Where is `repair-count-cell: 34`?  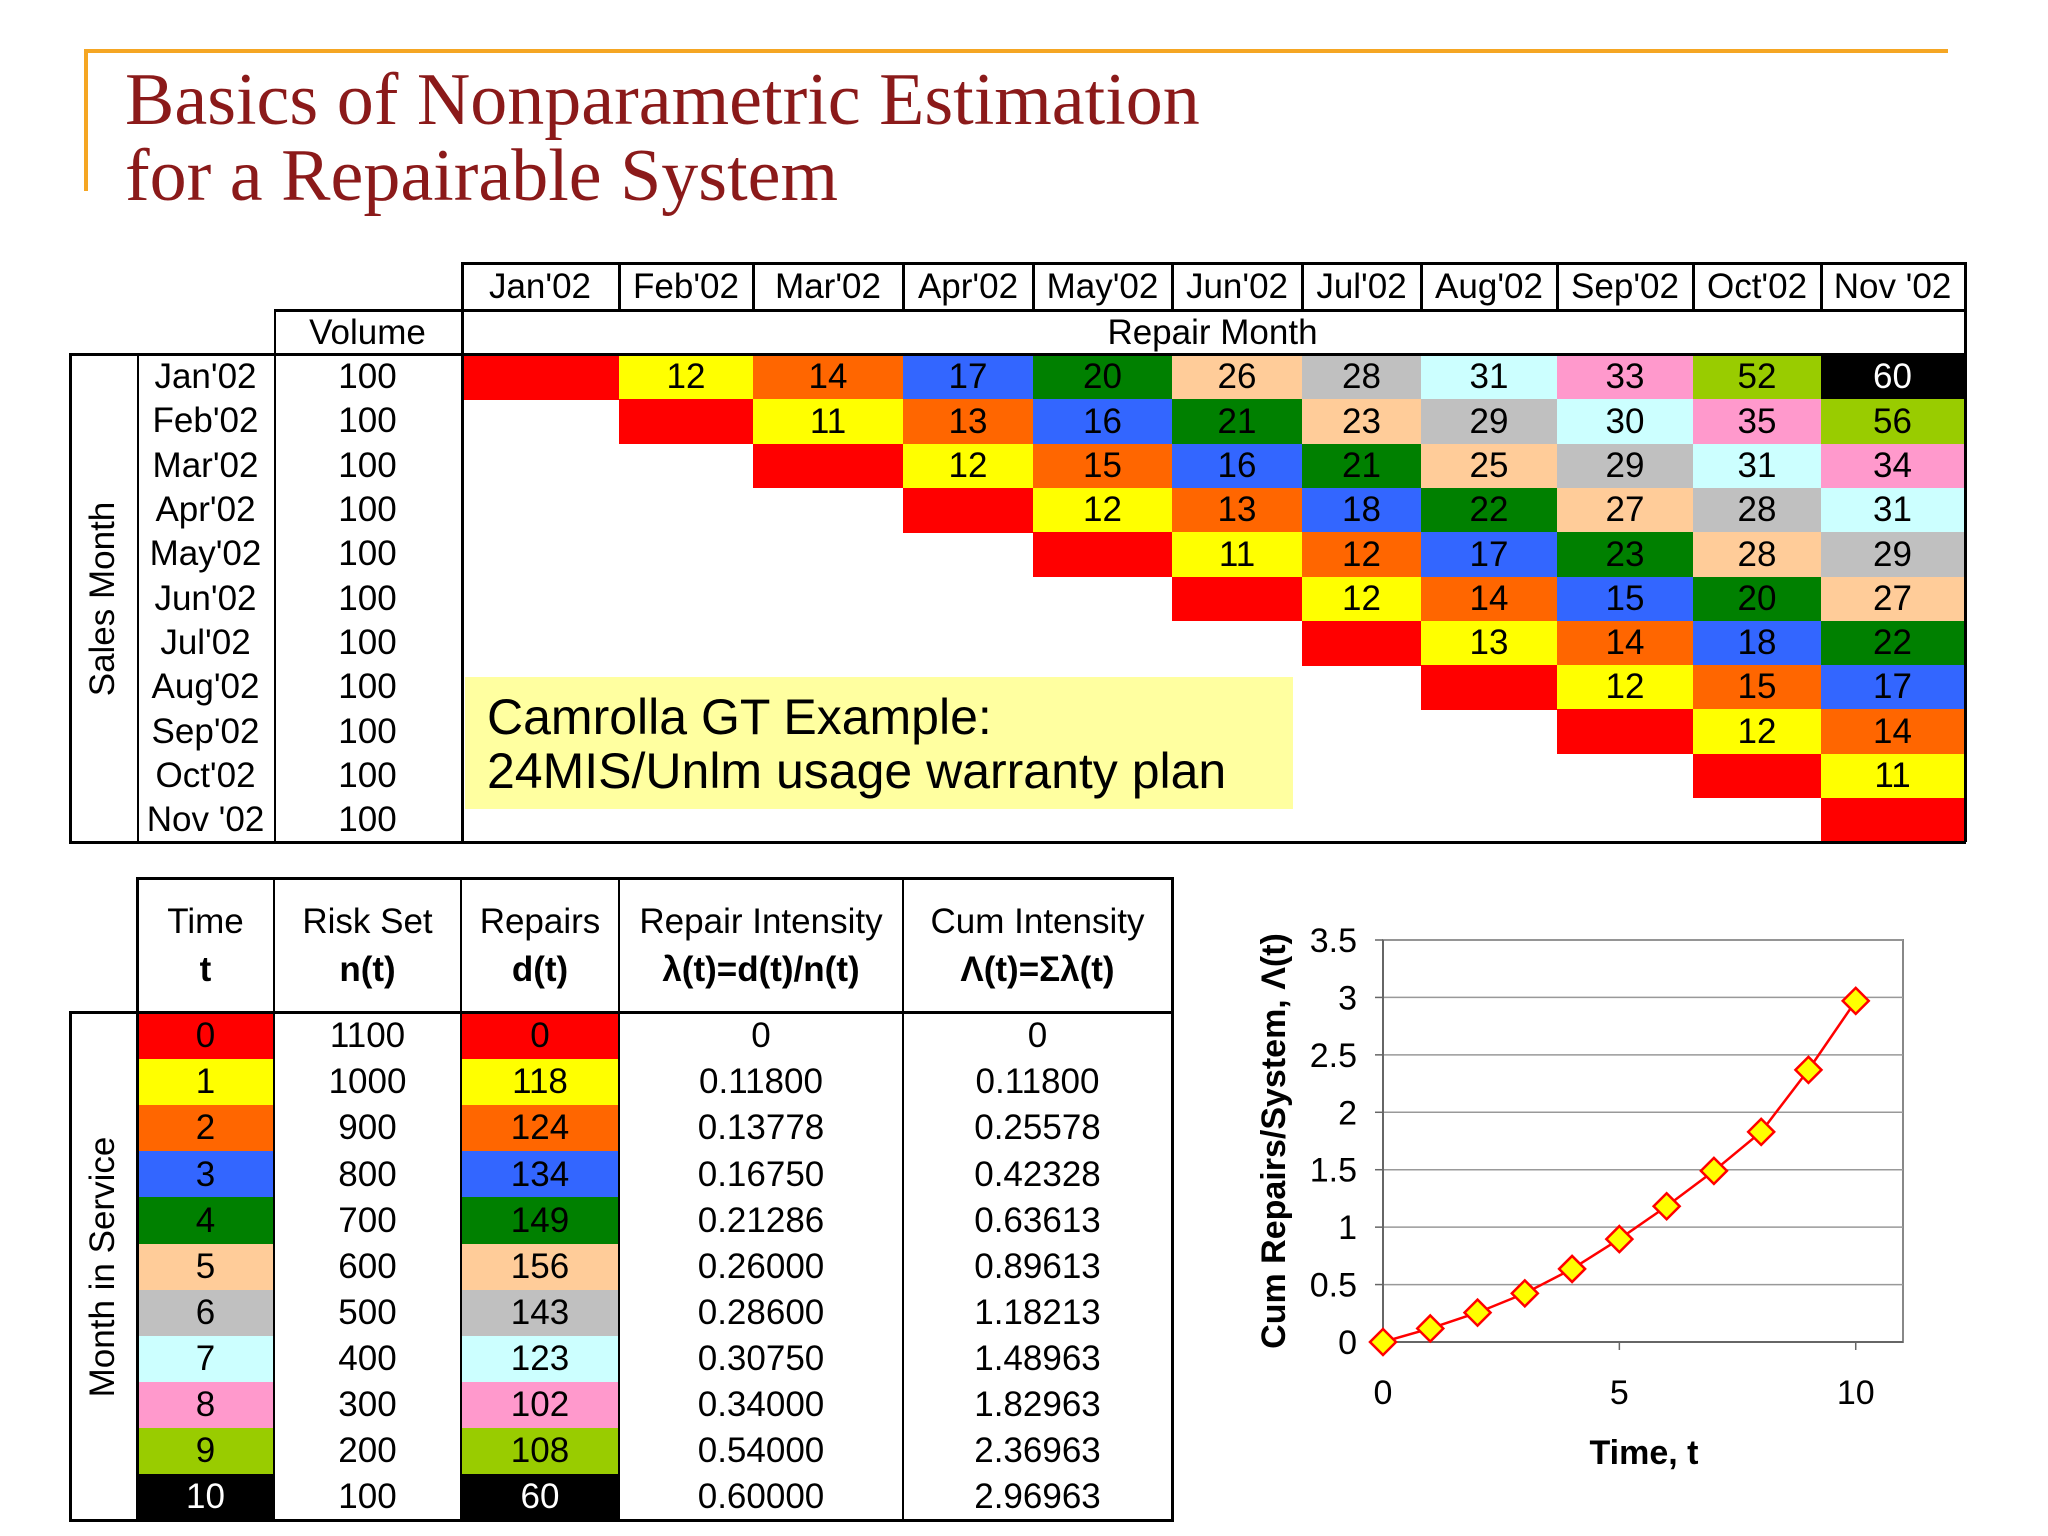 repair-count-cell: 34 is located at coordinates (1892, 466).